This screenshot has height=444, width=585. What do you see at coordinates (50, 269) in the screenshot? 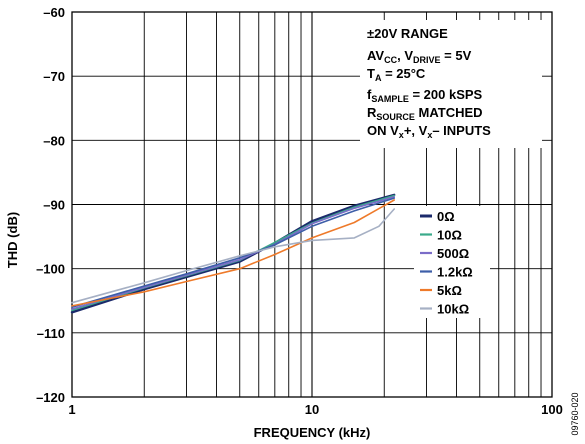
I see `y-tick-label: –100` at bounding box center [50, 269].